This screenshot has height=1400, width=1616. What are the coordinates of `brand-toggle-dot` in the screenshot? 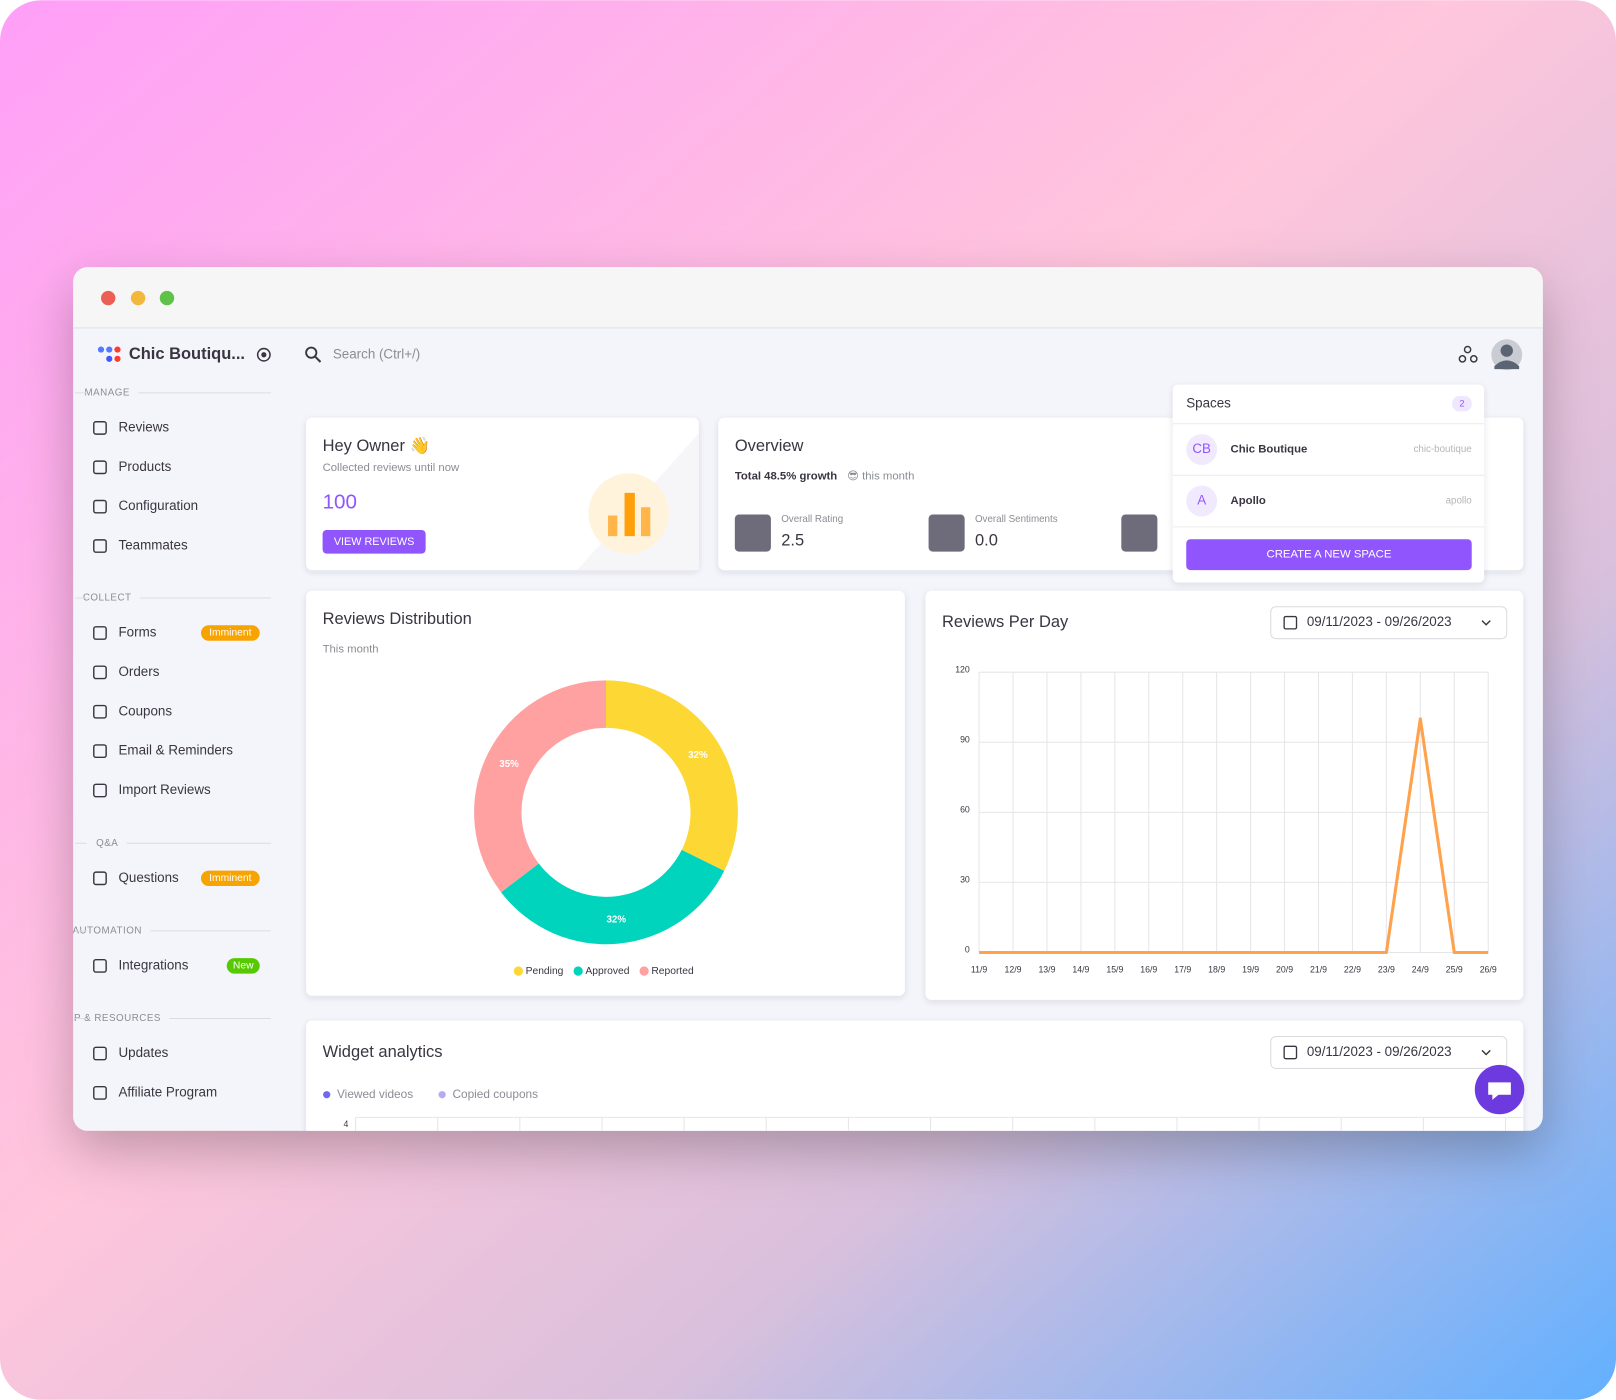 It's located at (264, 355).